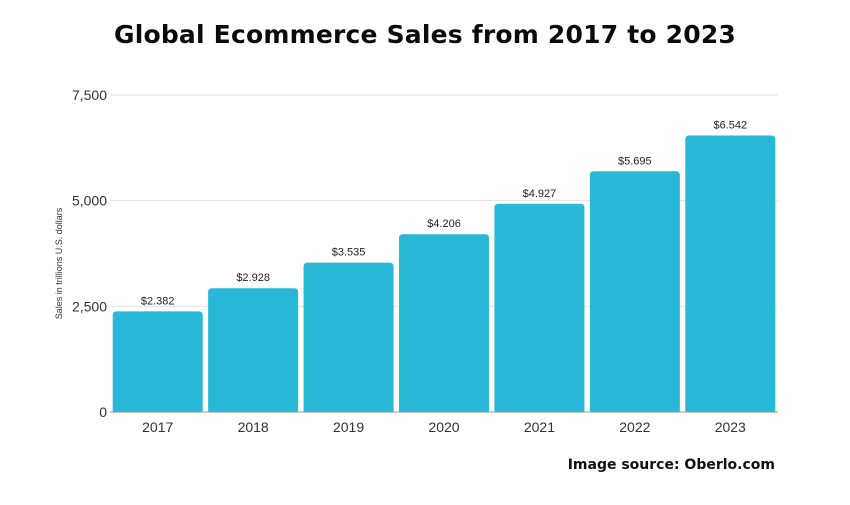 The width and height of the screenshot is (850, 505). Describe the element at coordinates (730, 125) in the screenshot. I see `bar-value-label: $6.542` at that location.